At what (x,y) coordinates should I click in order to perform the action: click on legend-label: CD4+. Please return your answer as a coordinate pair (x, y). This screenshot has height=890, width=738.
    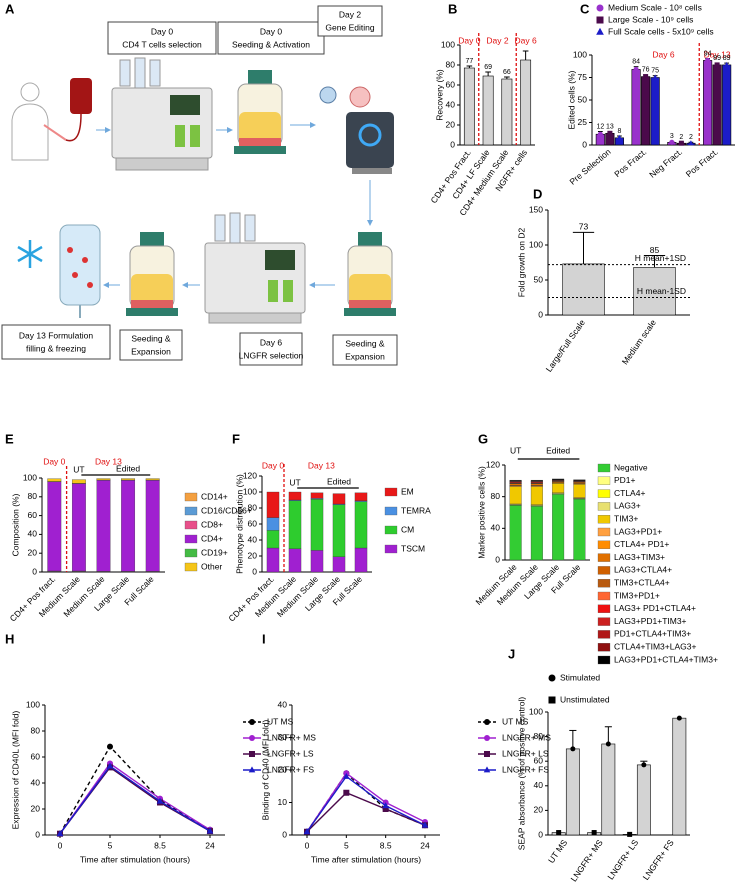
    Looking at the image, I should click on (212, 538).